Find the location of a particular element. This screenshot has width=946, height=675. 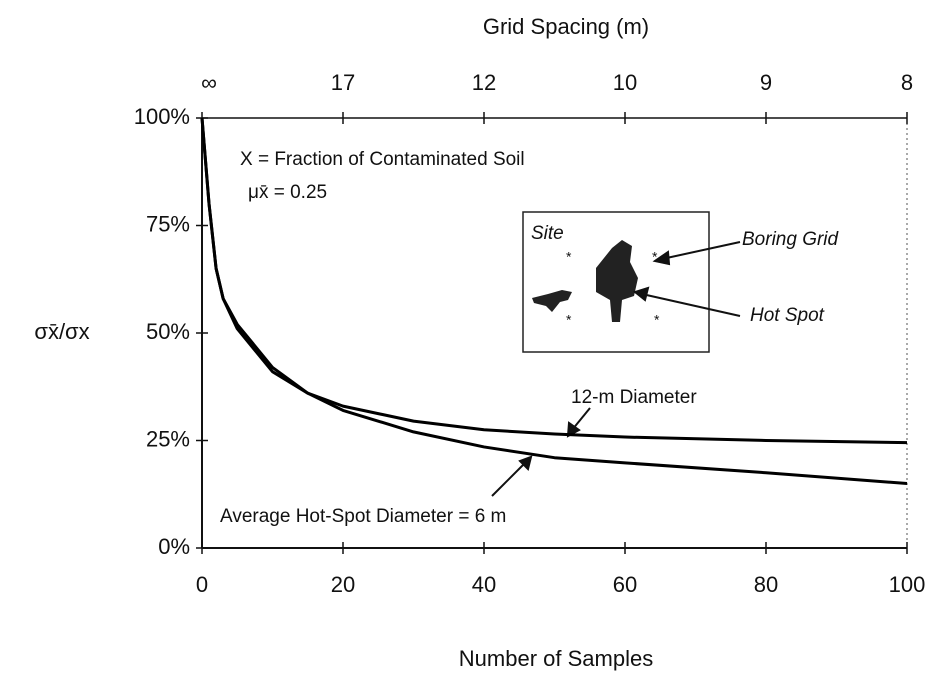

x-tick-label: 0 is located at coordinates (202, 584).